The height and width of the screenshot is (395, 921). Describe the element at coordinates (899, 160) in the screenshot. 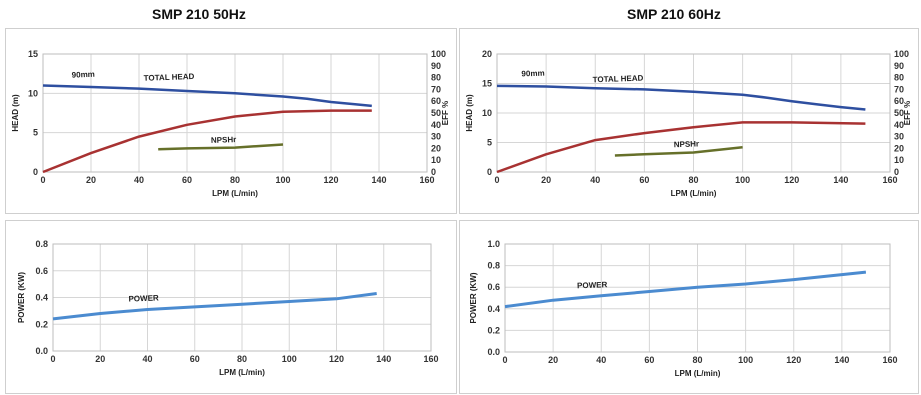

I see `y2-tick-label: 10` at that location.